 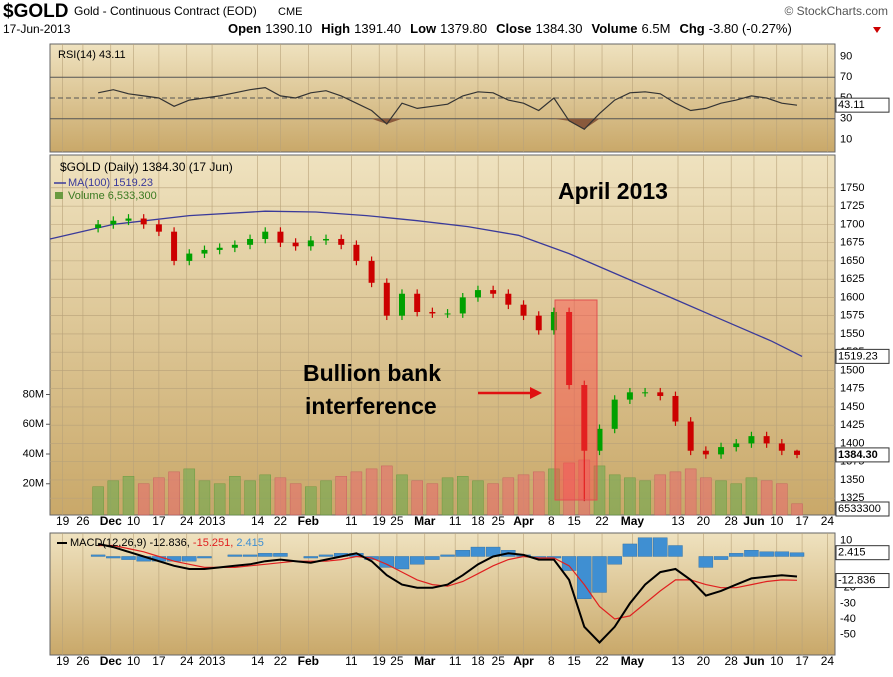 I want to click on y-tick-label: -30, so click(x=848, y=603).